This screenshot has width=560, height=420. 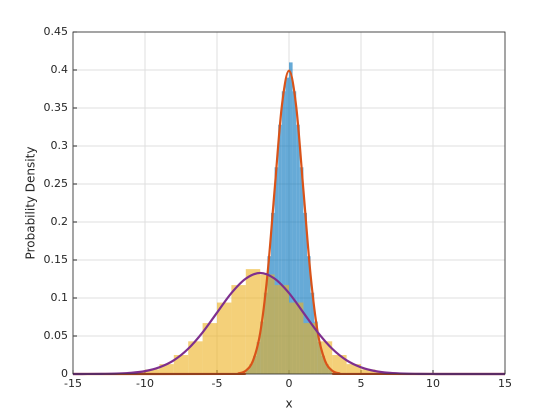 I want to click on y-tick-label: 0.3, so click(x=60, y=145).